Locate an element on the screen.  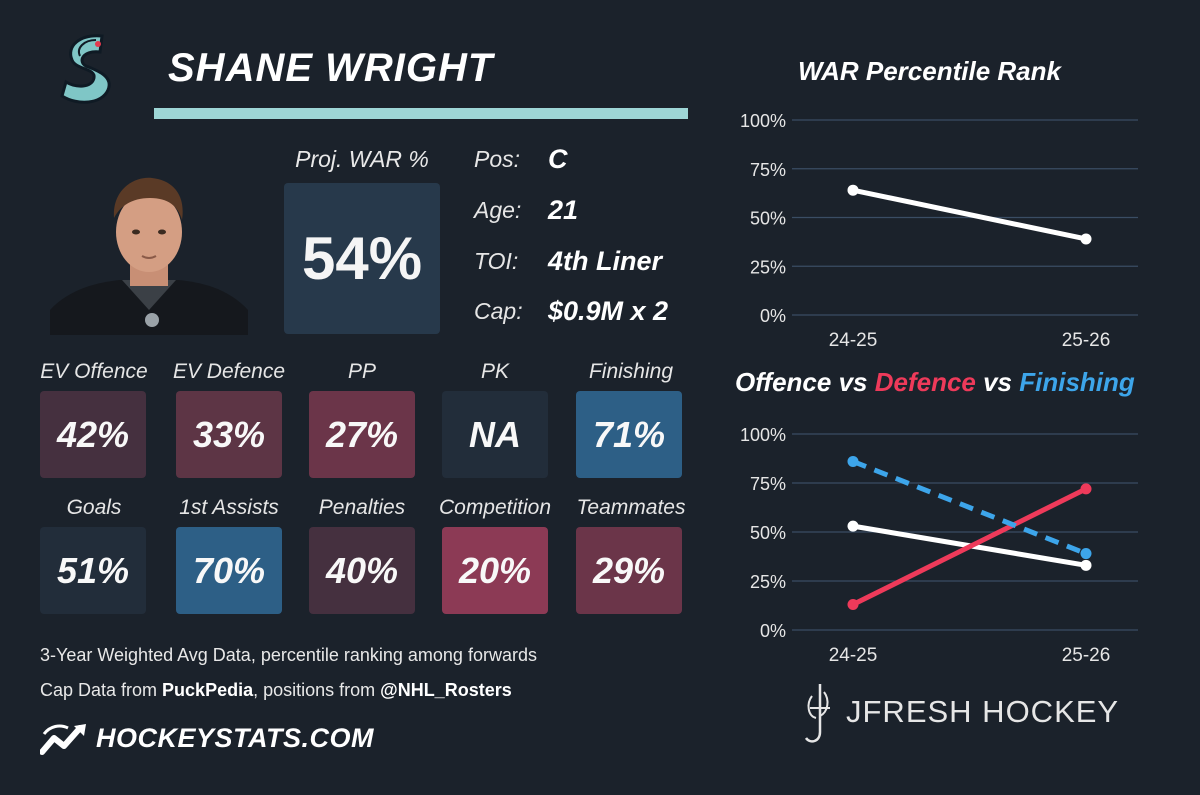
chart2-title-offence: Offence is located at coordinates (783, 382).